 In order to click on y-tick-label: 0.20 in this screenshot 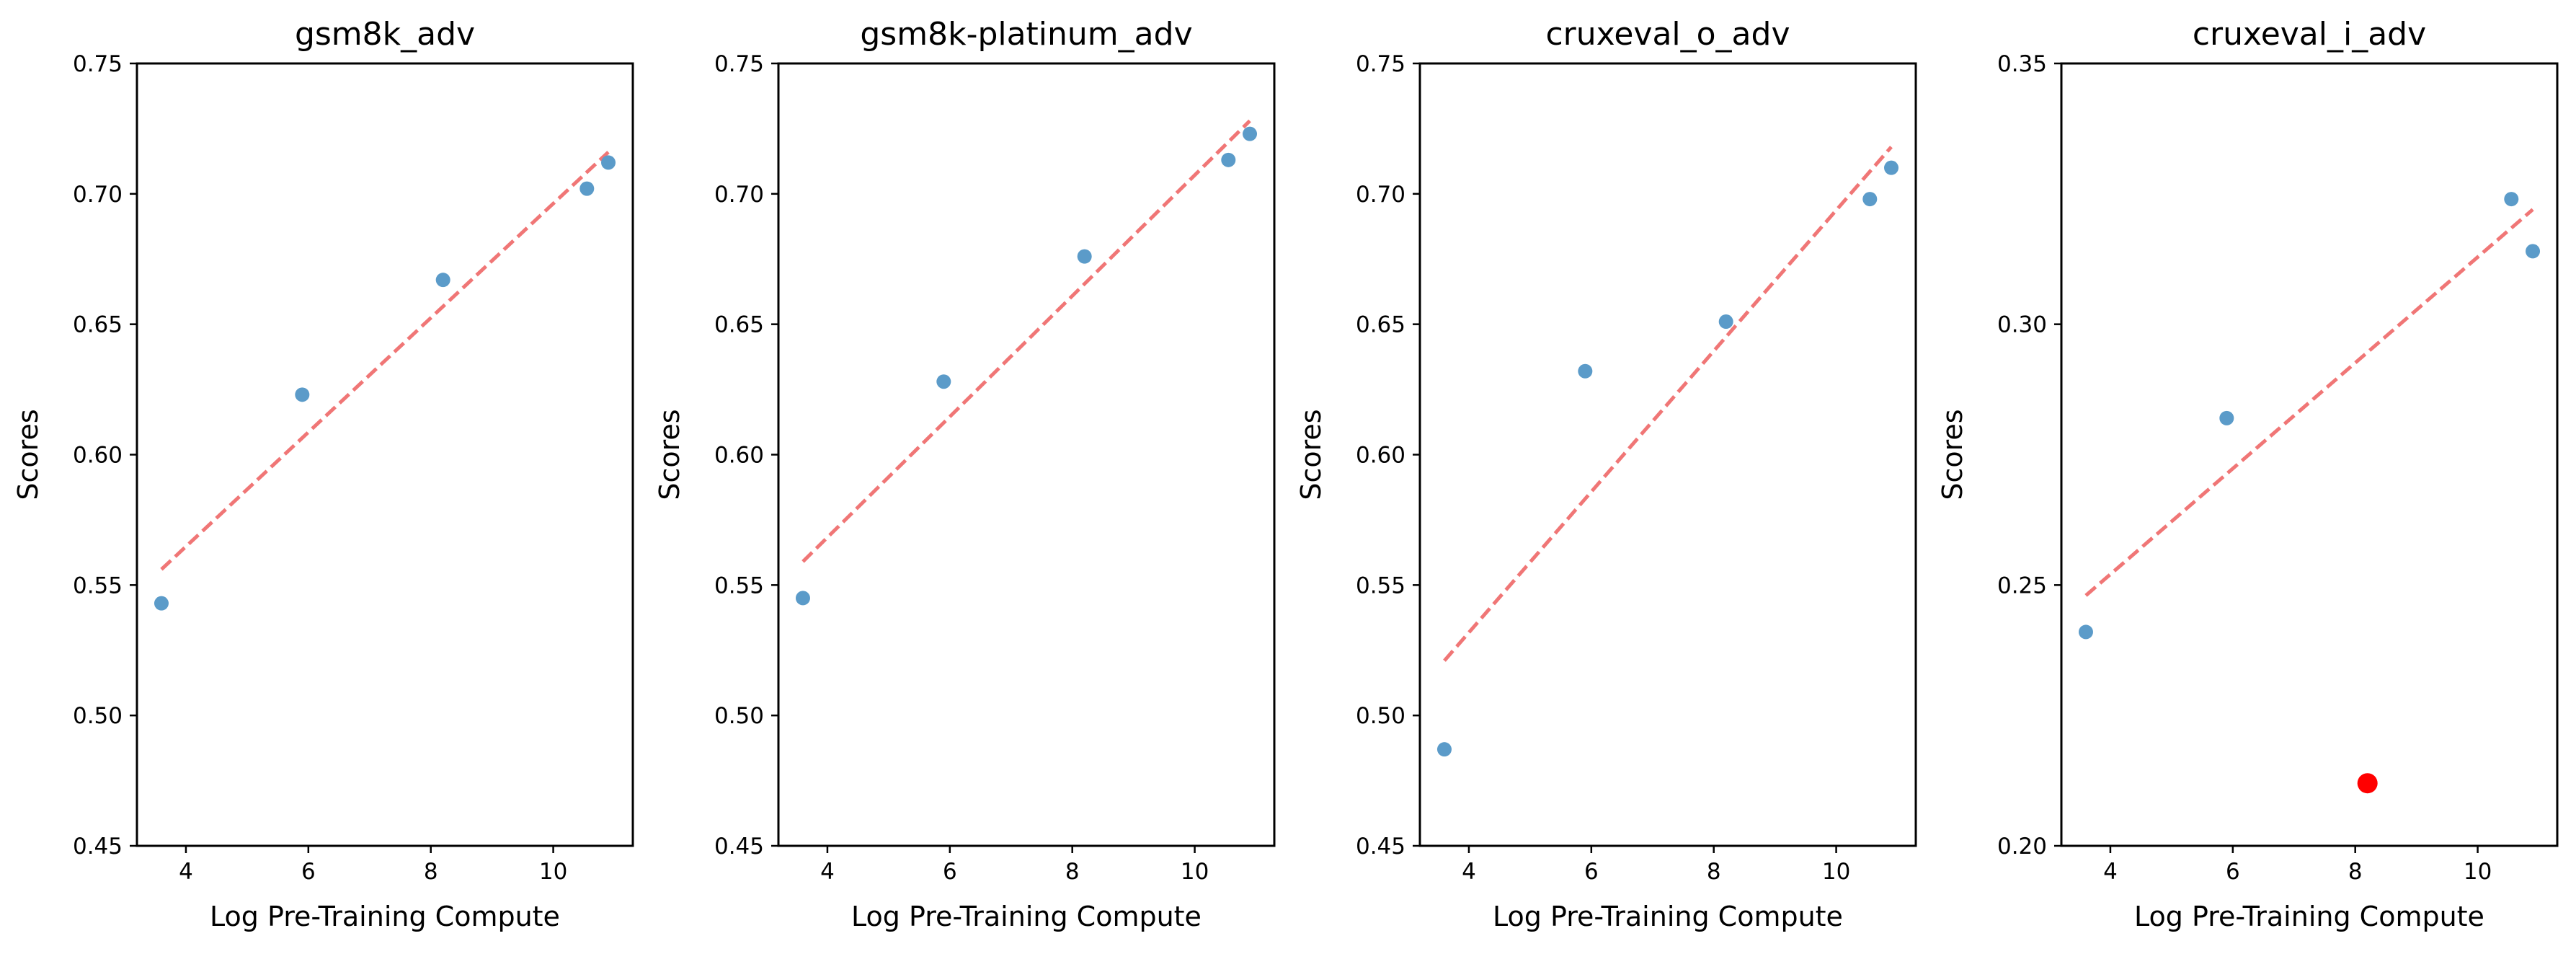, I will do `click(2022, 847)`.